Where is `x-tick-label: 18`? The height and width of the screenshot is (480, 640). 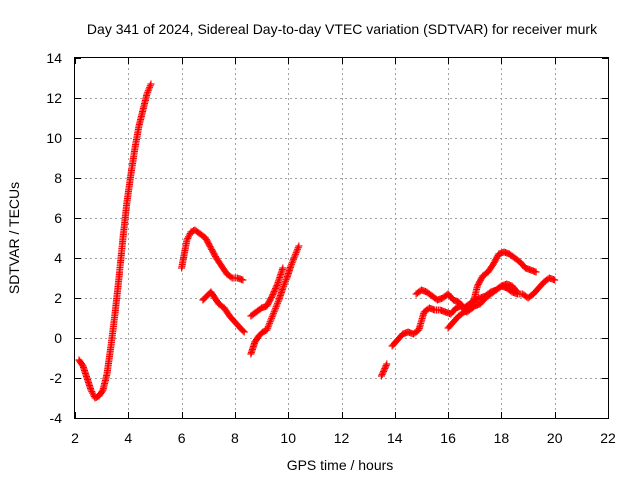 x-tick-label: 18 is located at coordinates (502, 438).